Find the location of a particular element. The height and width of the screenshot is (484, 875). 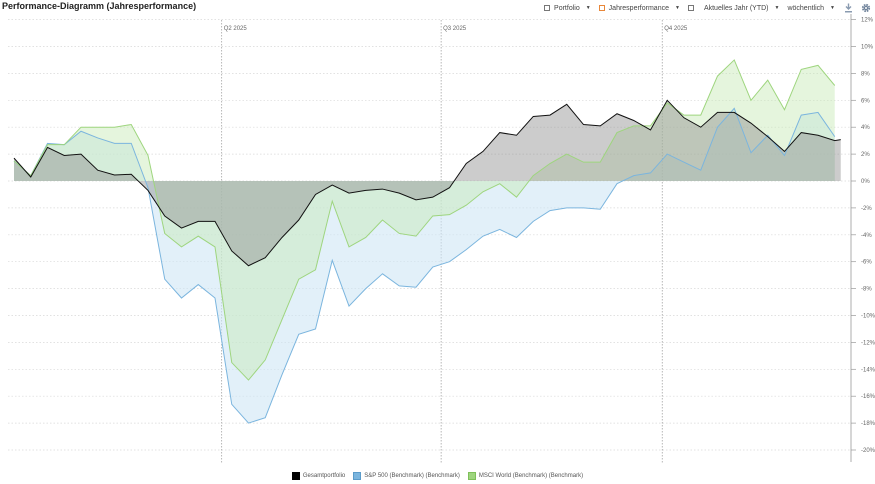

period-dropdown-label: Aktuelles Jahr (YTD) is located at coordinates (736, 8).